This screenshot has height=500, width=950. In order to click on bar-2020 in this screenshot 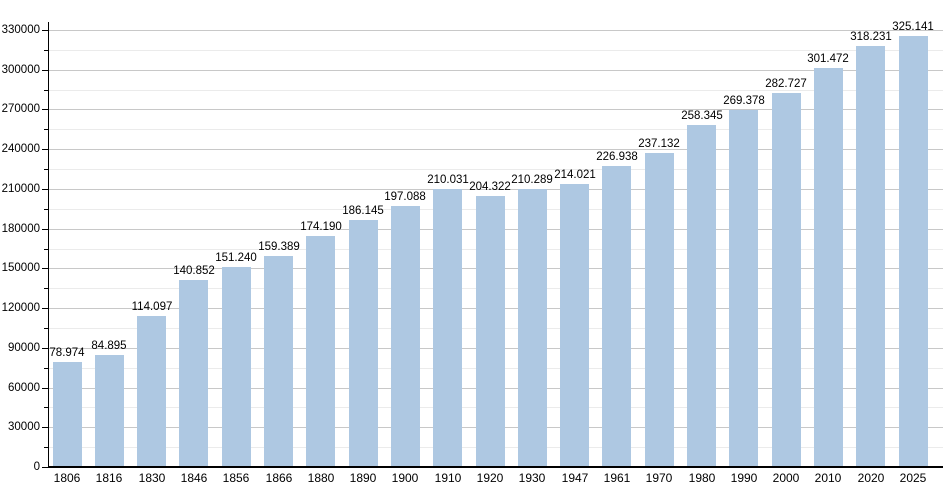, I will do `click(870, 256)`.